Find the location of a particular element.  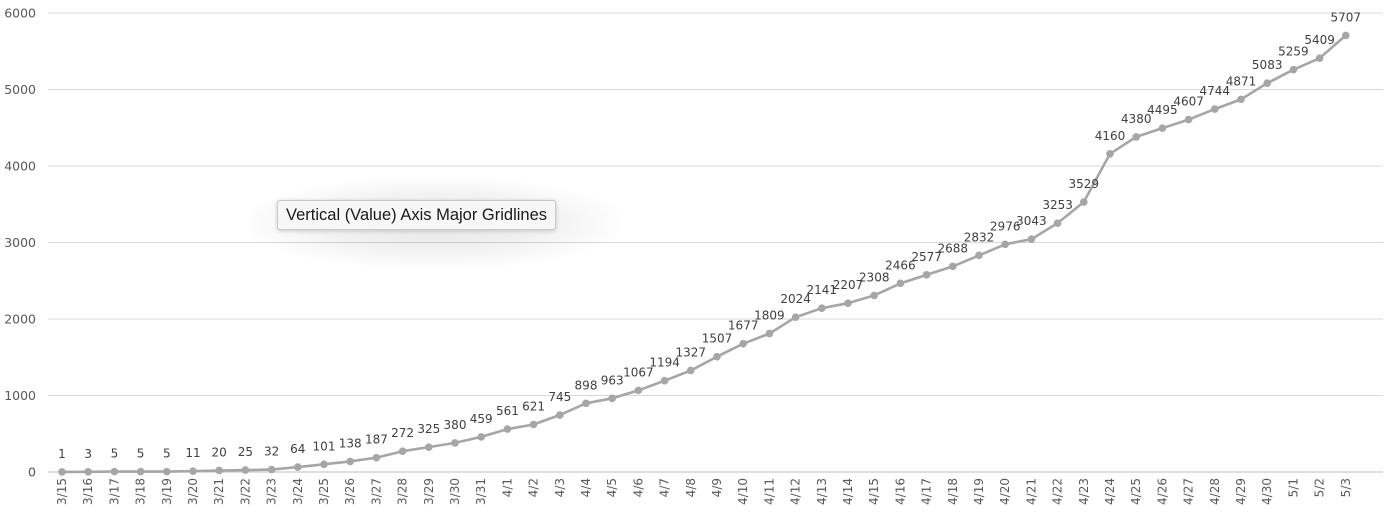

x-tick-label: 4/25 is located at coordinates (1136, 491).